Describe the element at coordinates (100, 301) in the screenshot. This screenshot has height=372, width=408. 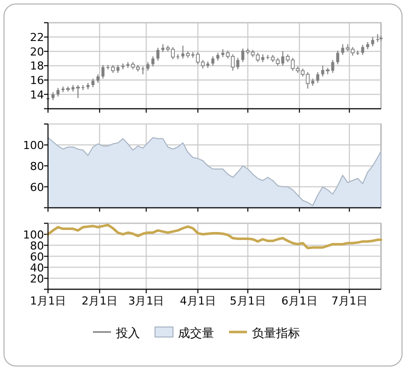
I see `x-tick-label: 2月1日` at that location.